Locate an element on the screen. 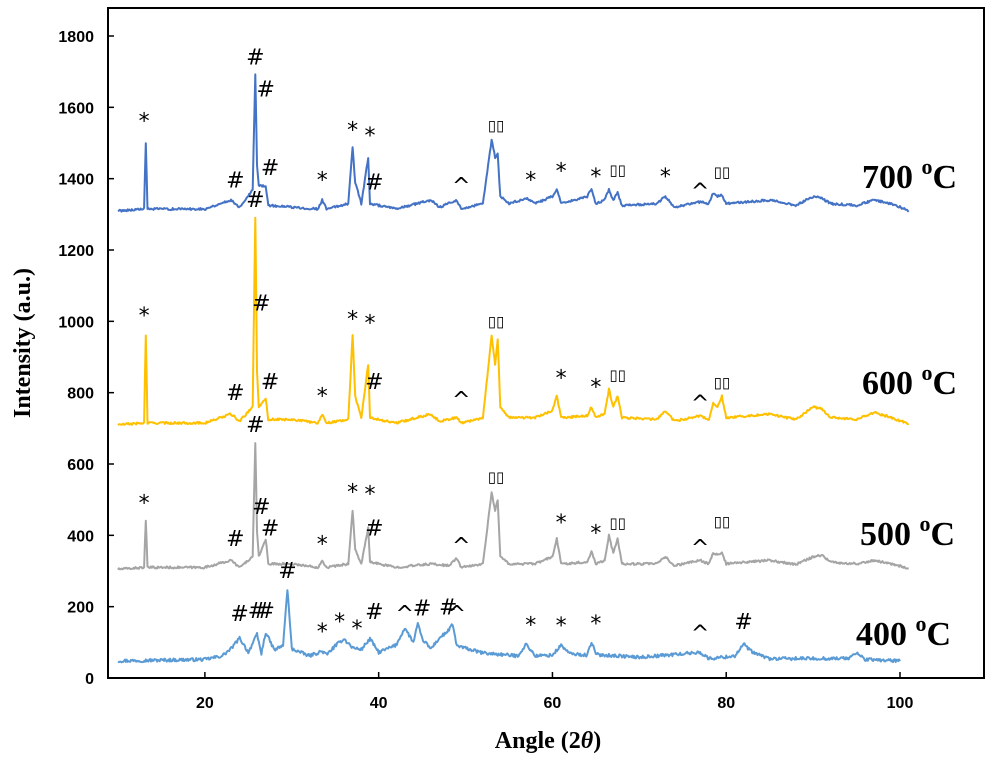  x-tick-label: 80 is located at coordinates (726, 703).